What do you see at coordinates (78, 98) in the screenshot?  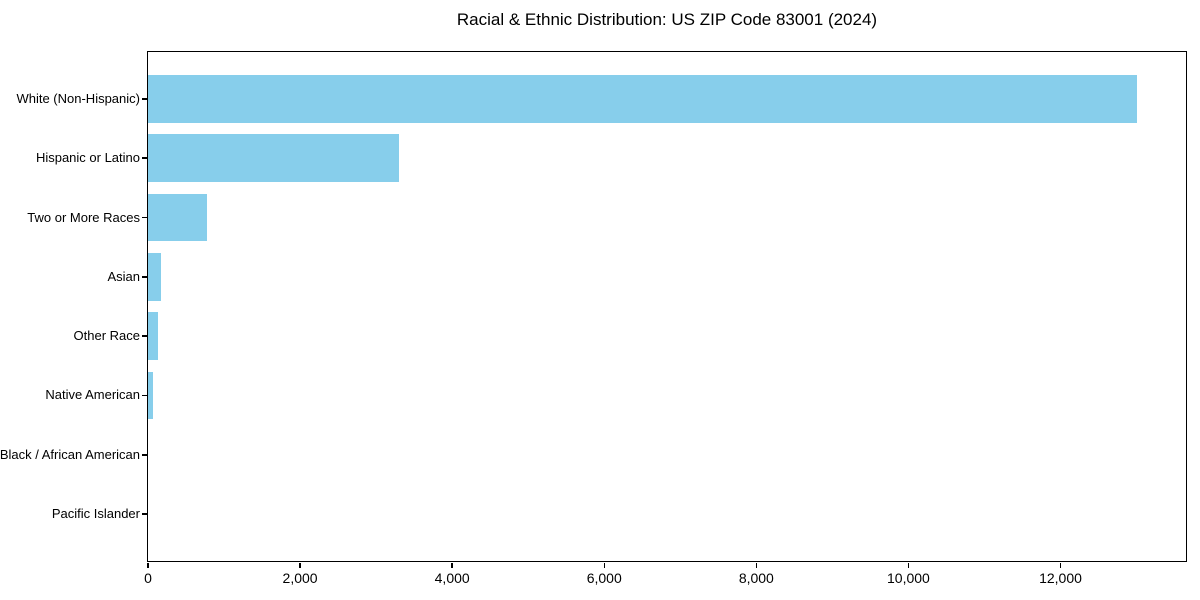 I see `y-tick-label: White (Non-Hispanic)` at bounding box center [78, 98].